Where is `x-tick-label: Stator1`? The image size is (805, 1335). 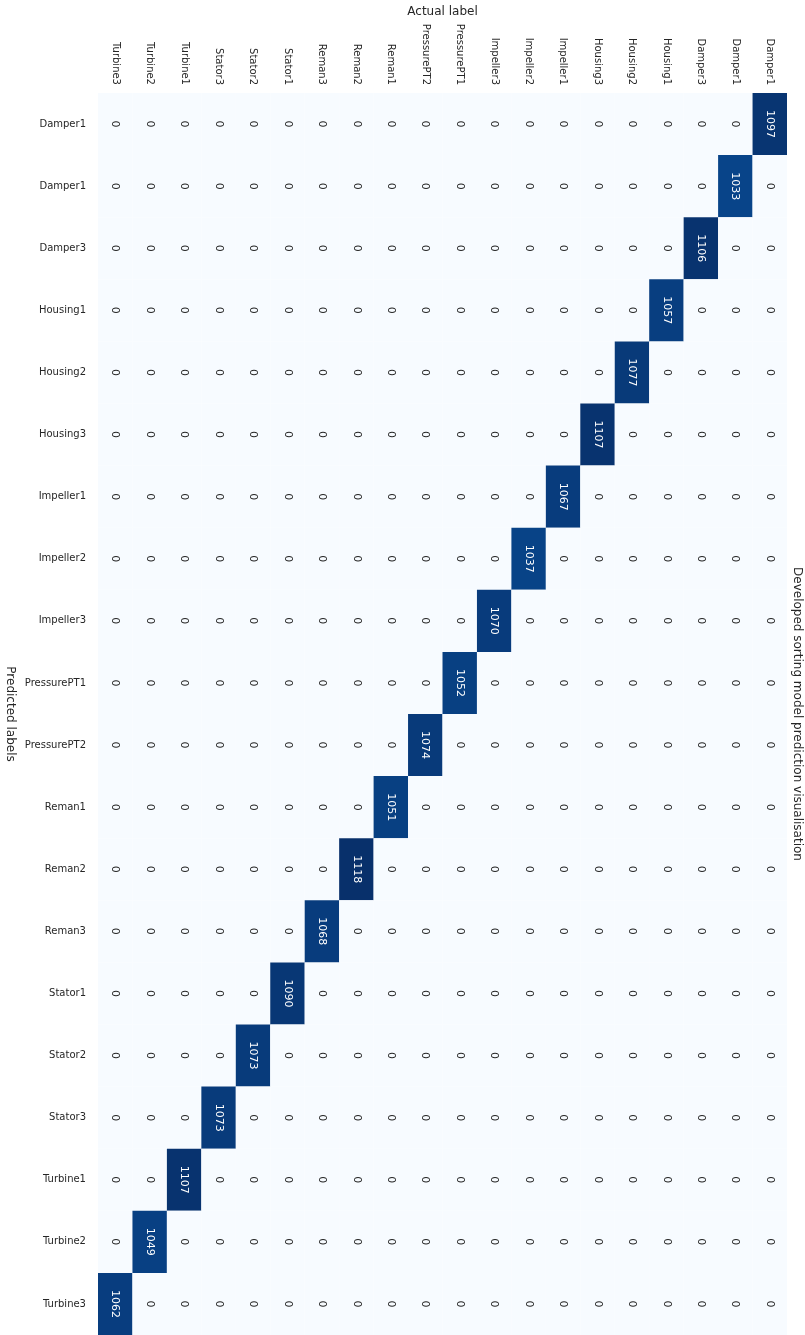 x-tick-label: Stator1 is located at coordinates (288, 66).